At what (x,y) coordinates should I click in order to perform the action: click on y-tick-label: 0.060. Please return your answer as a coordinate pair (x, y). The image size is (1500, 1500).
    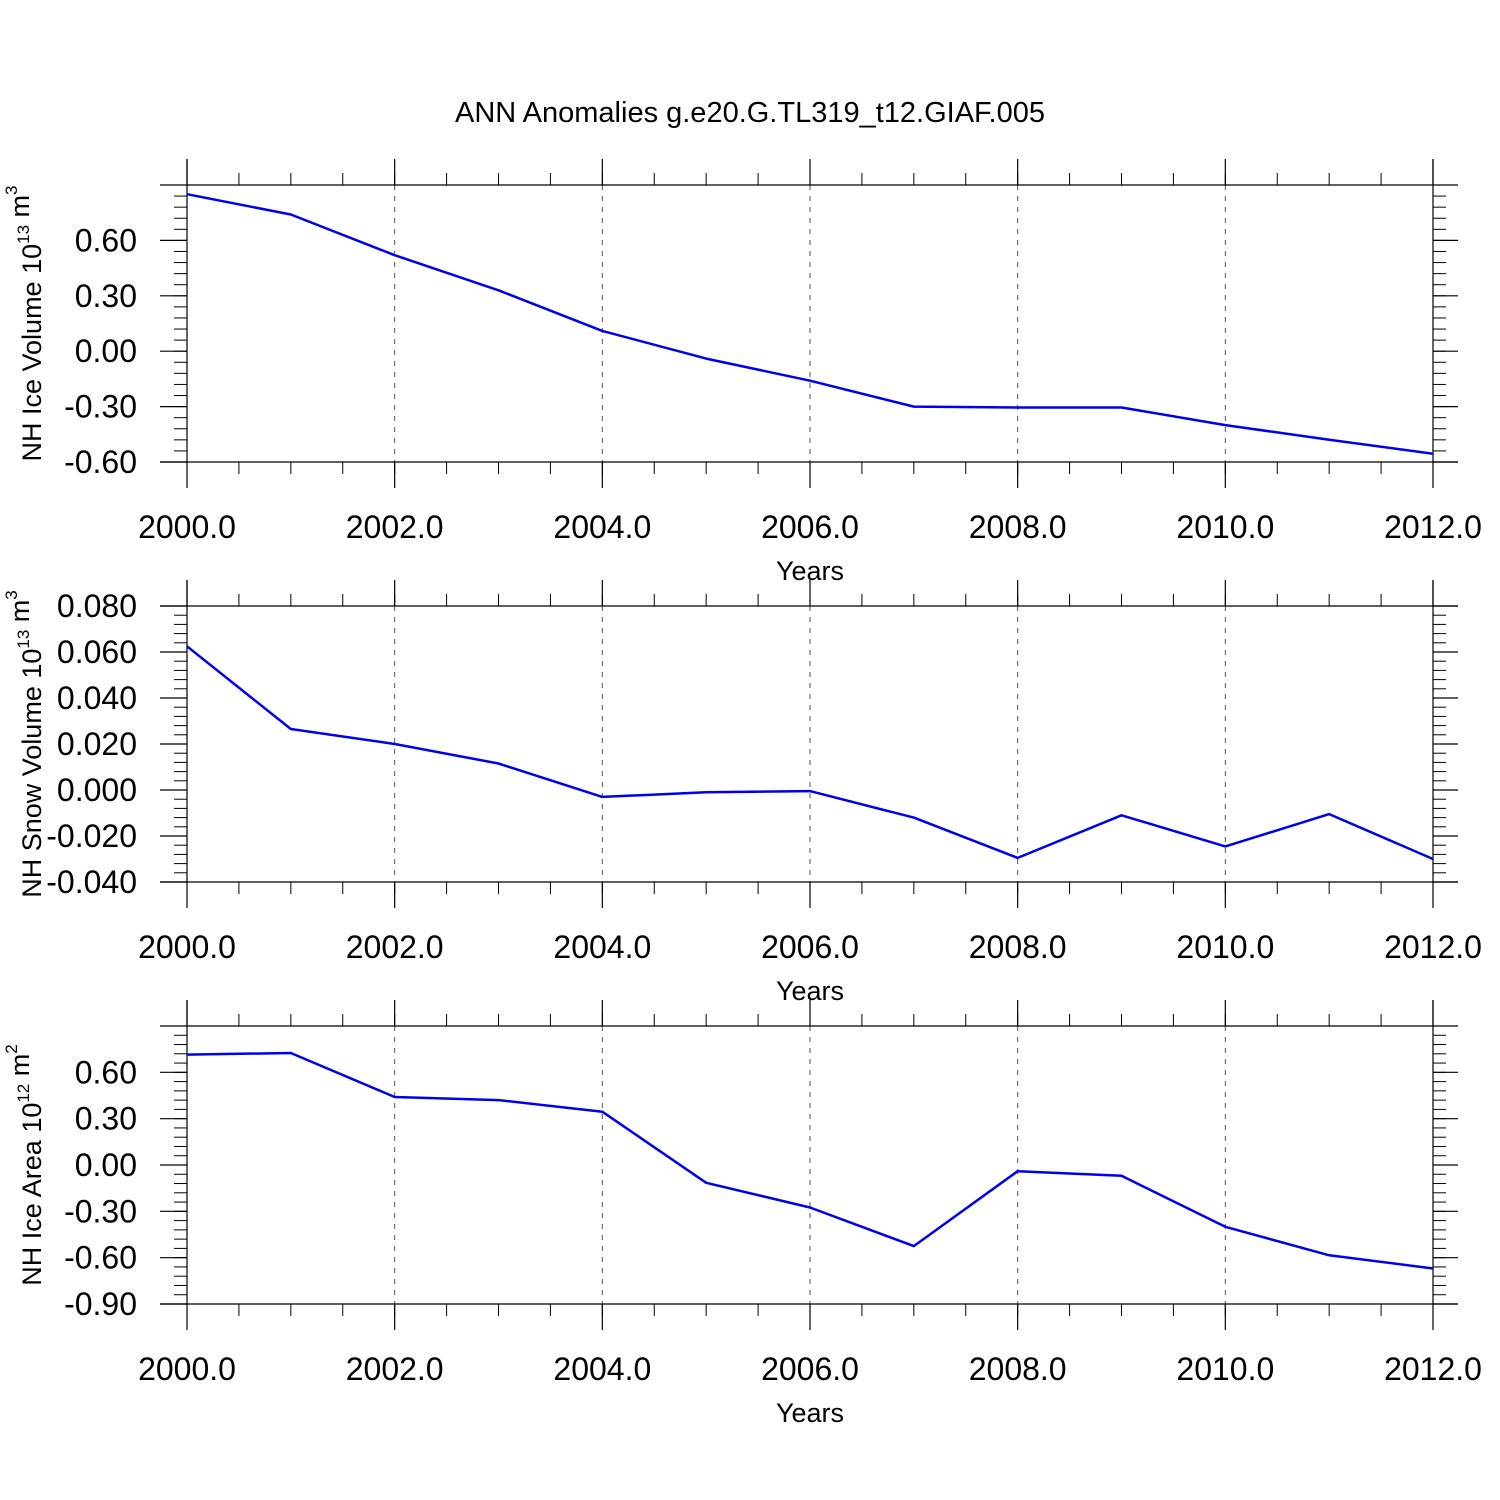
    Looking at the image, I should click on (97, 652).